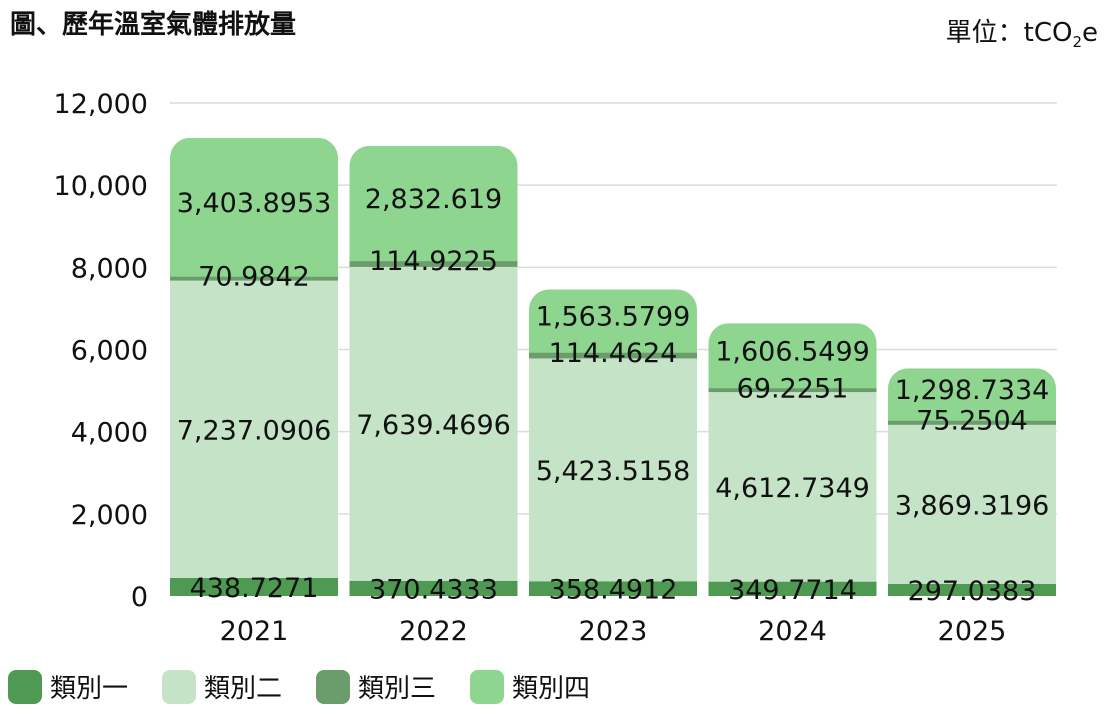  I want to click on bar-segment-min-2025-s3, so click(972, 422).